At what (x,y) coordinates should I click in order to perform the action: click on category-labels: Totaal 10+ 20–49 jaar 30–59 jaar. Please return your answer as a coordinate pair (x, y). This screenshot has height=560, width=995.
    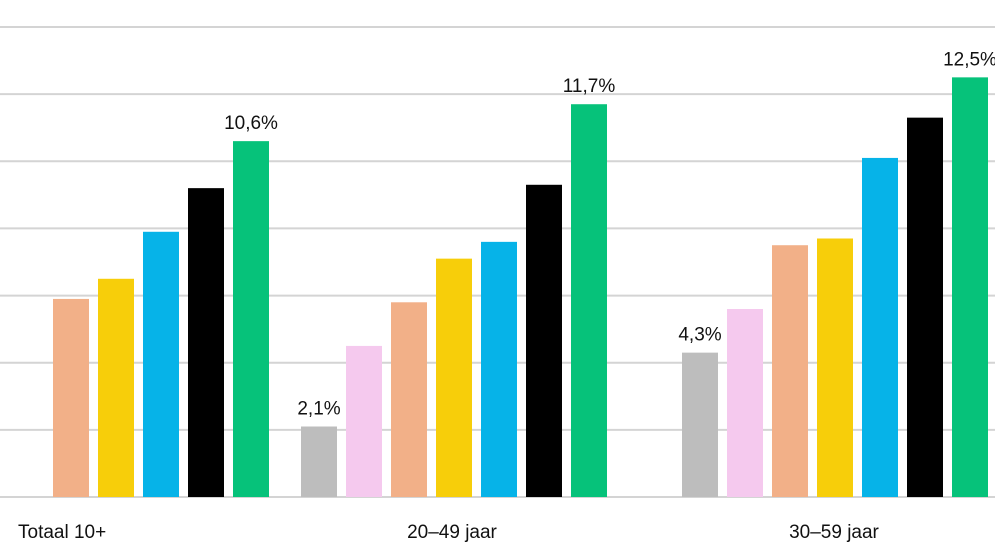
    Looking at the image, I should click on (449, 532).